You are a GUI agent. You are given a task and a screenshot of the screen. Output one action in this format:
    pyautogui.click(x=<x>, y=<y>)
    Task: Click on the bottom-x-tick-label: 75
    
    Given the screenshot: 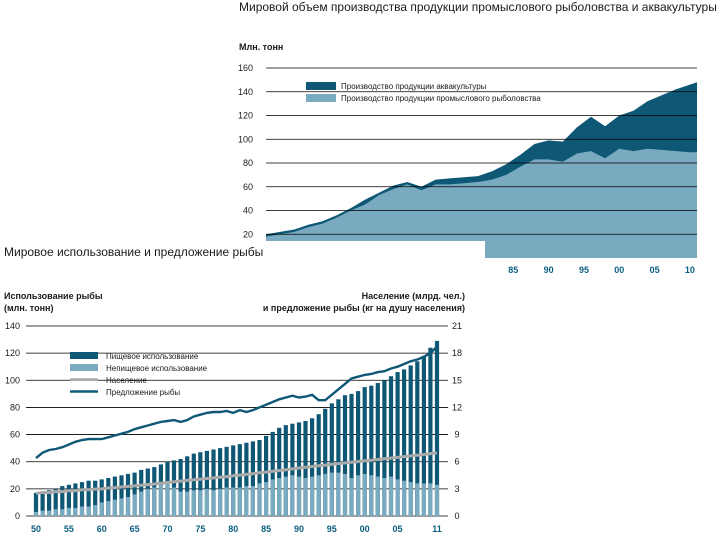 What is the action you would take?
    pyautogui.click(x=200, y=529)
    